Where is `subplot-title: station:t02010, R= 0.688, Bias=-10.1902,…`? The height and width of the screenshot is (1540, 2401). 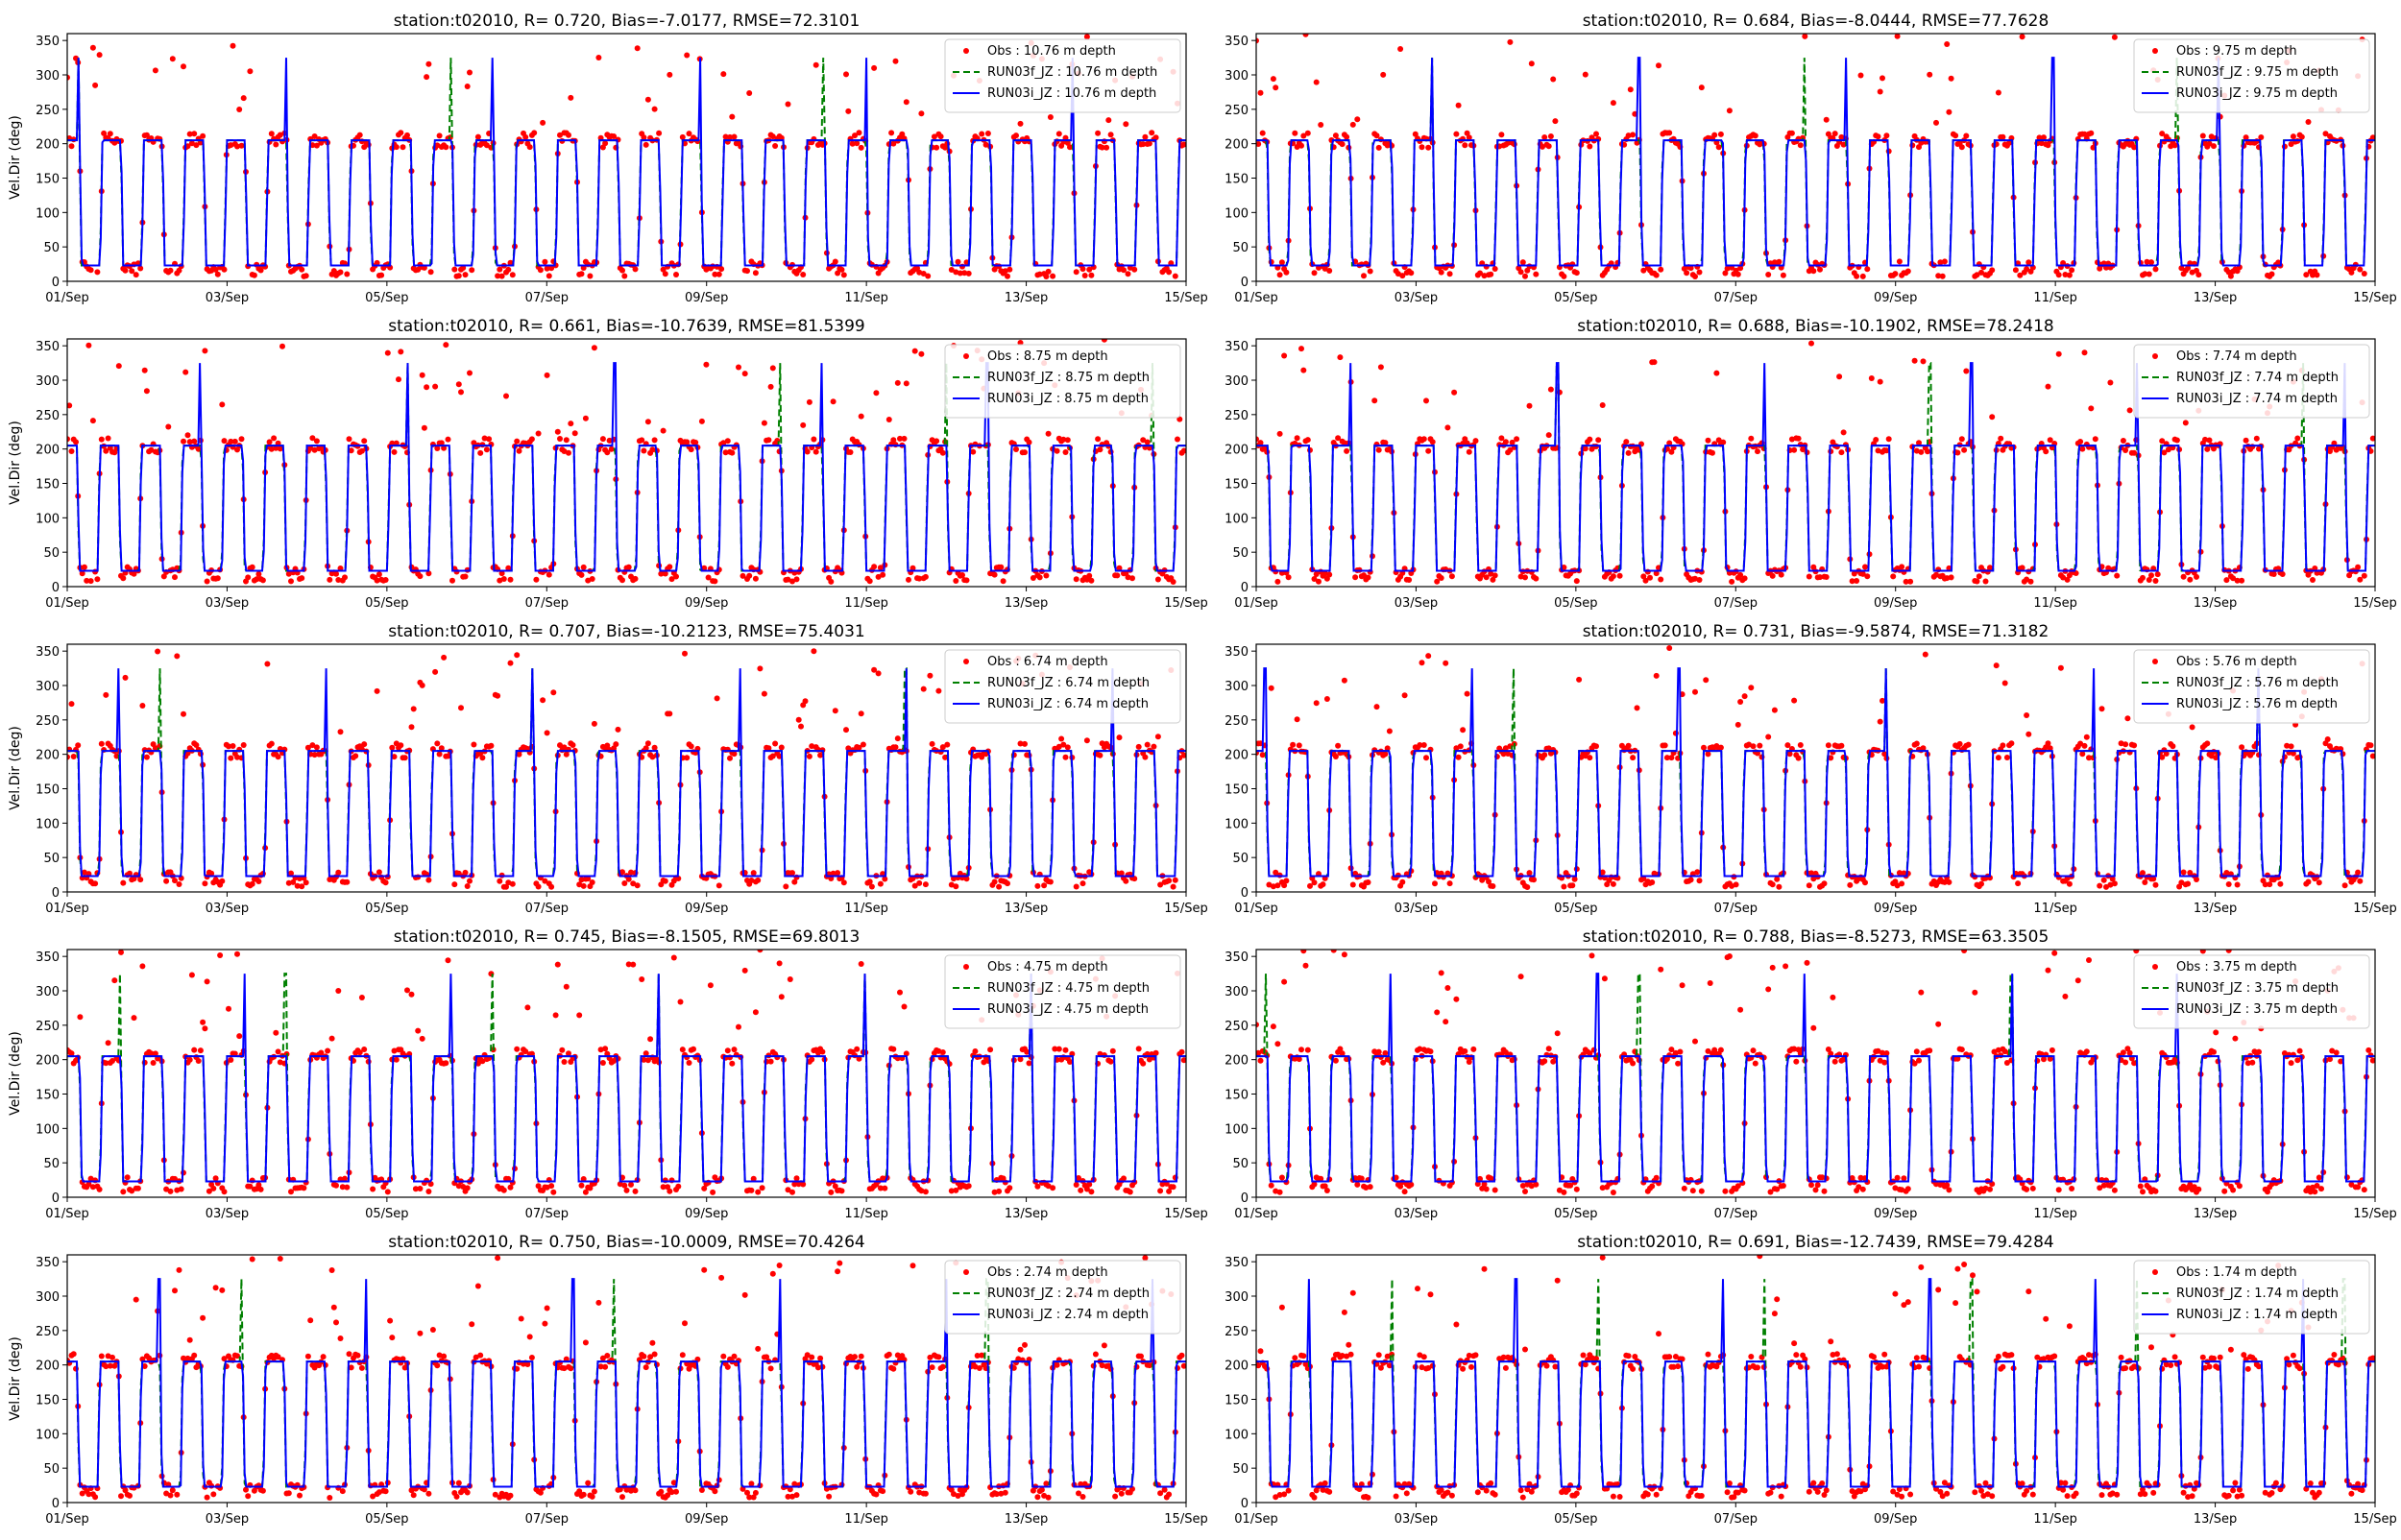 subplot-title: station:t02010, R= 0.688, Bias=-10.1902,… is located at coordinates (1815, 327).